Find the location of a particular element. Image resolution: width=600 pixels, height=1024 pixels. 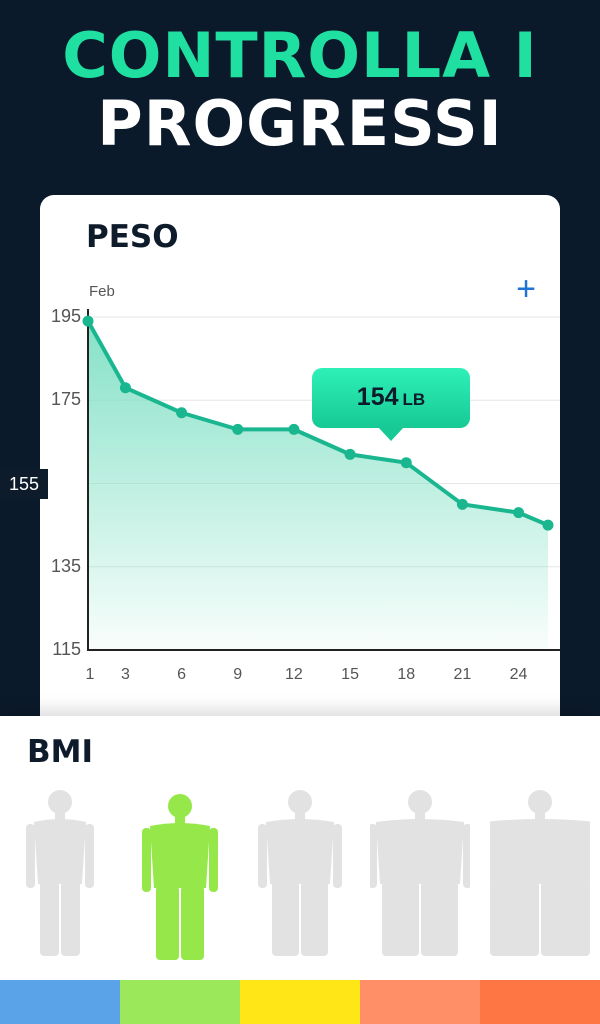

extremely-obese-figure is located at coordinates (540, 873).